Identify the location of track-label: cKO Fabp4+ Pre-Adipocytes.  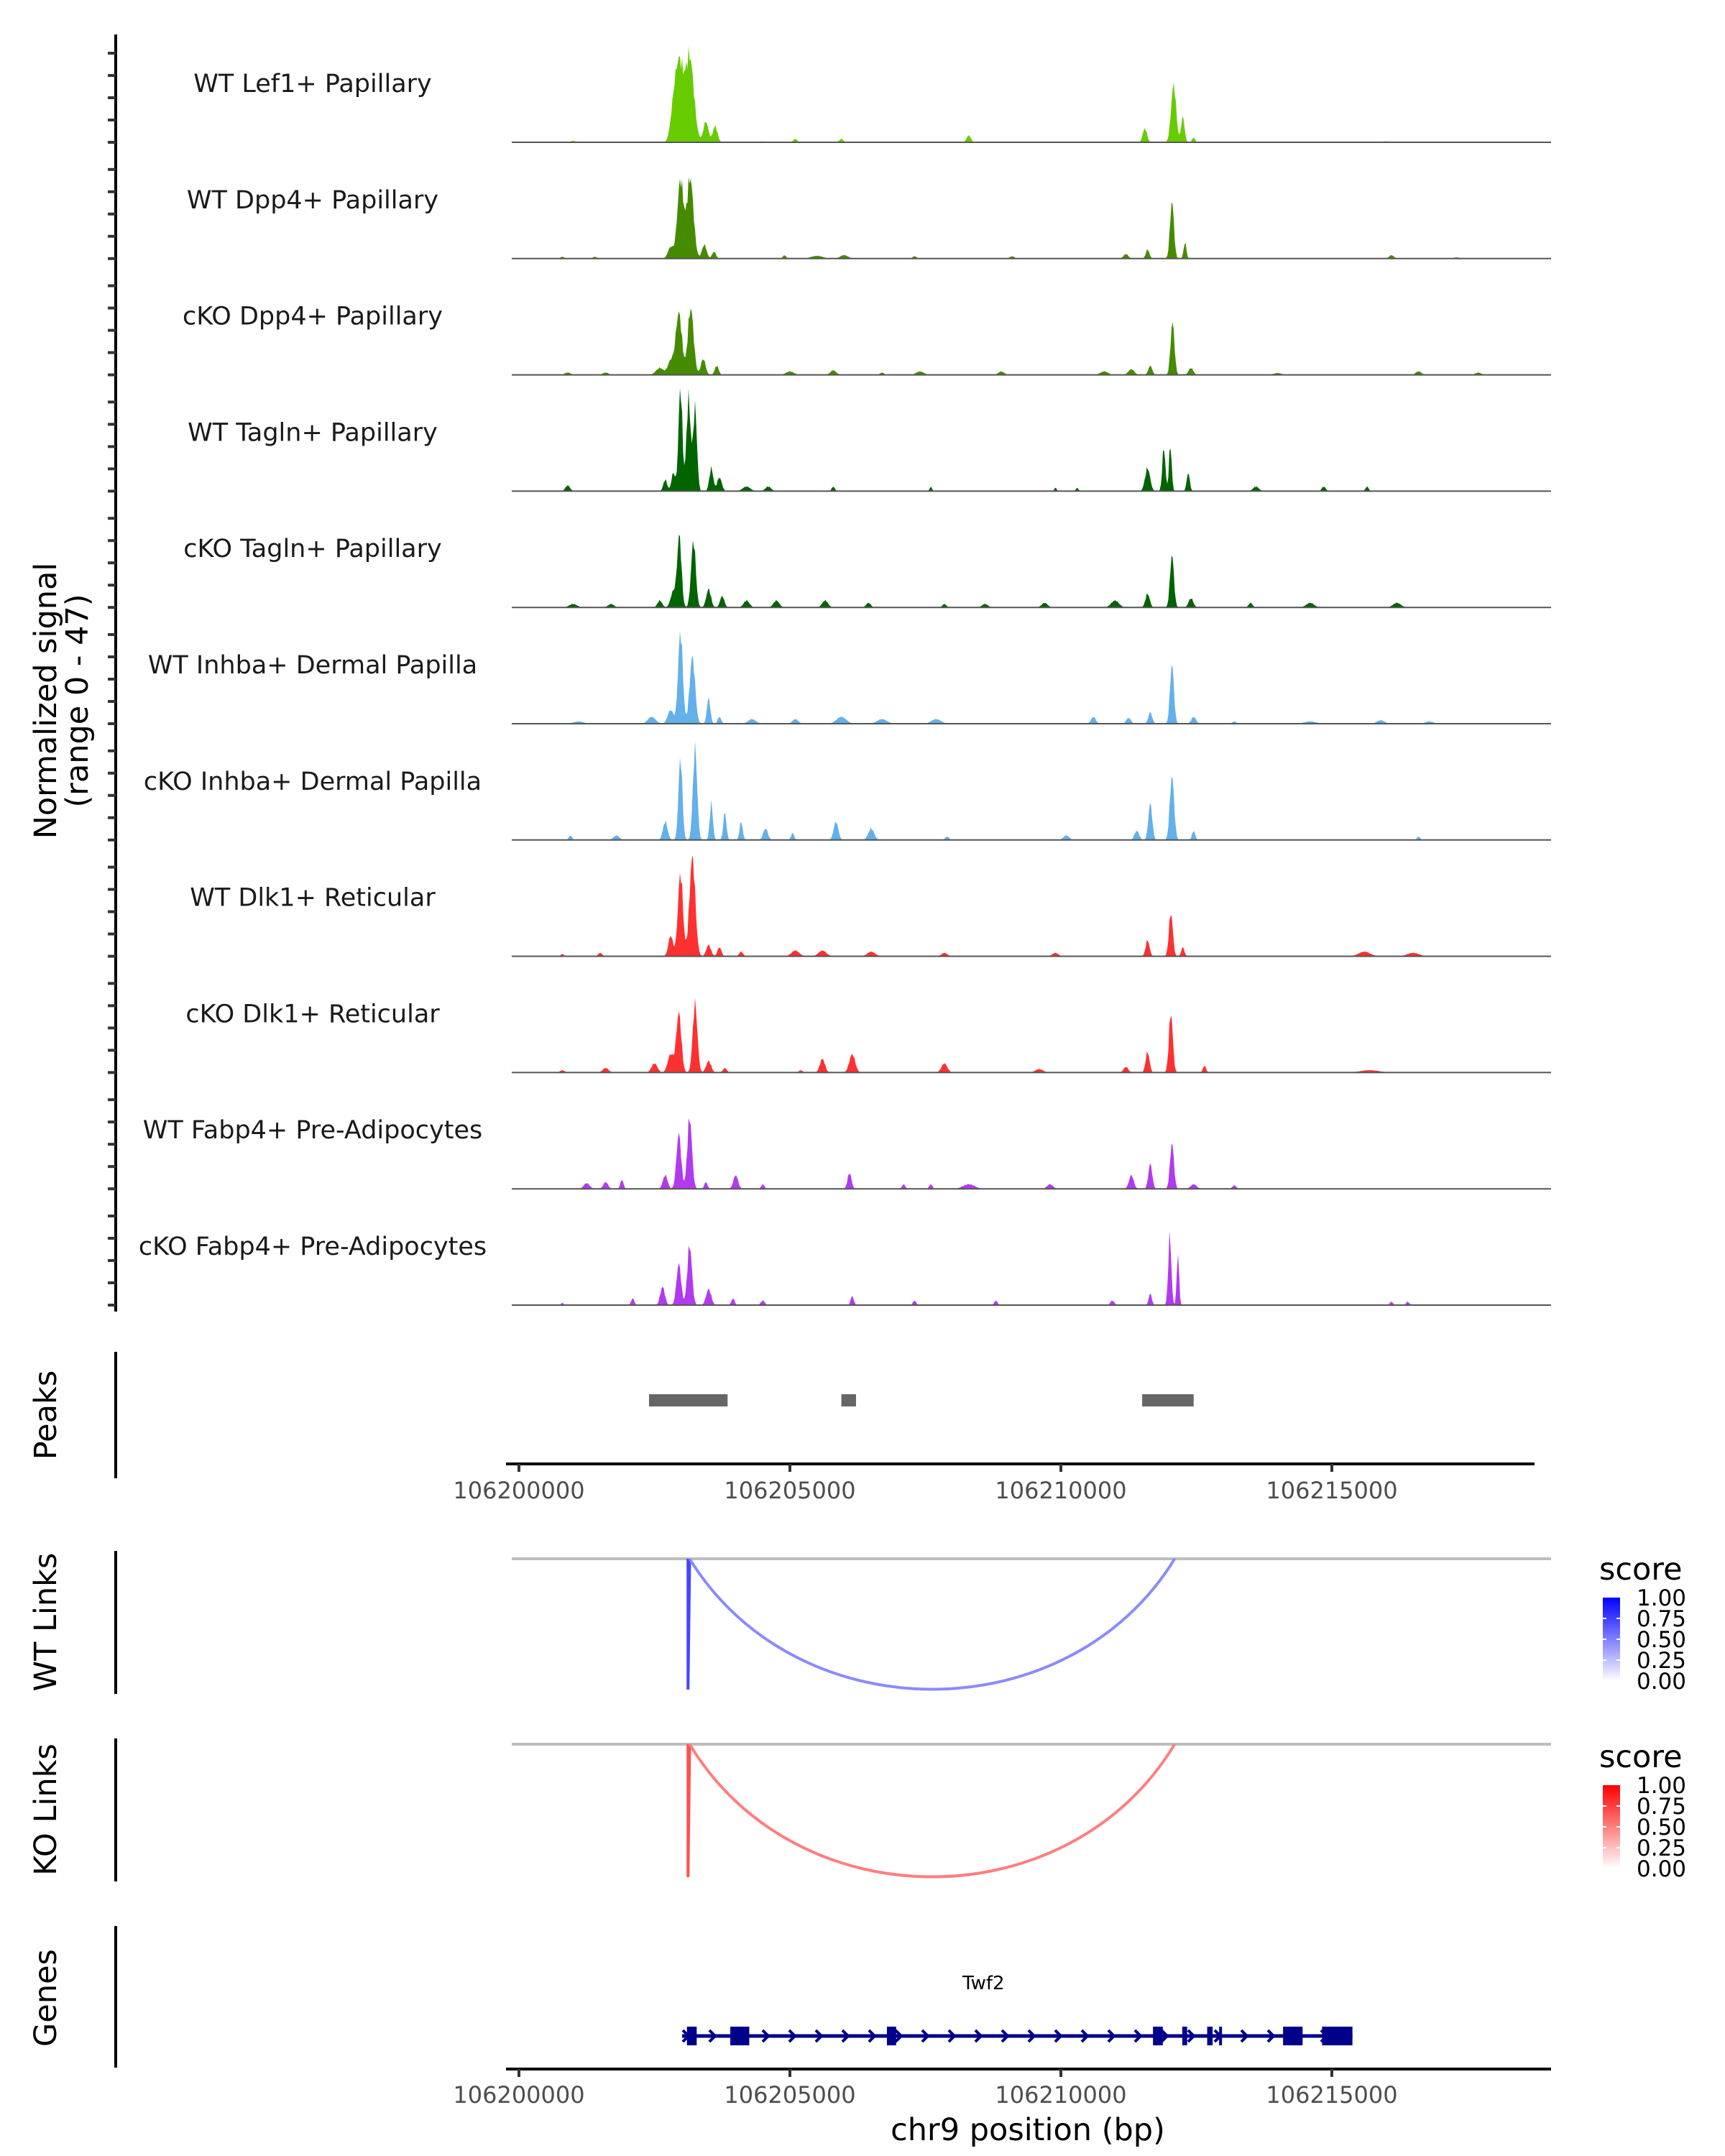
(313, 1247).